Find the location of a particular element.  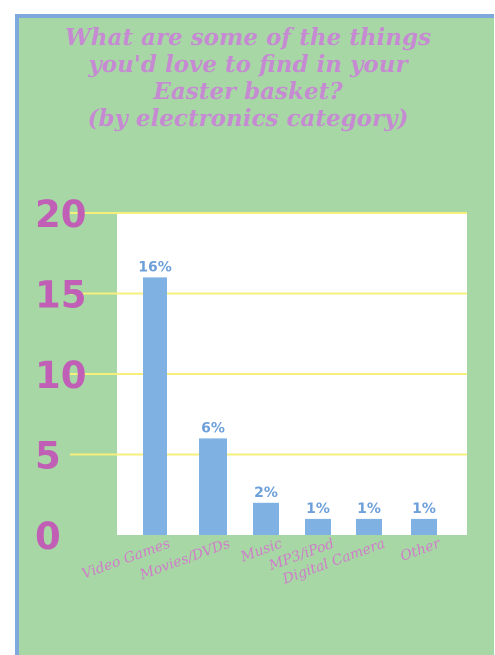

data-label: 2% is located at coordinates (266, 493).